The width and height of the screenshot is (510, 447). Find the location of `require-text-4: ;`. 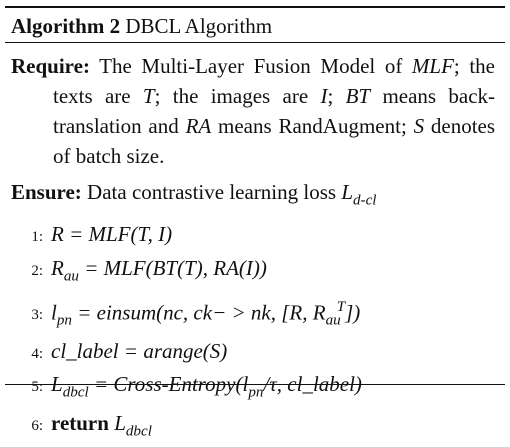

require-text-4: ; is located at coordinates (330, 96).